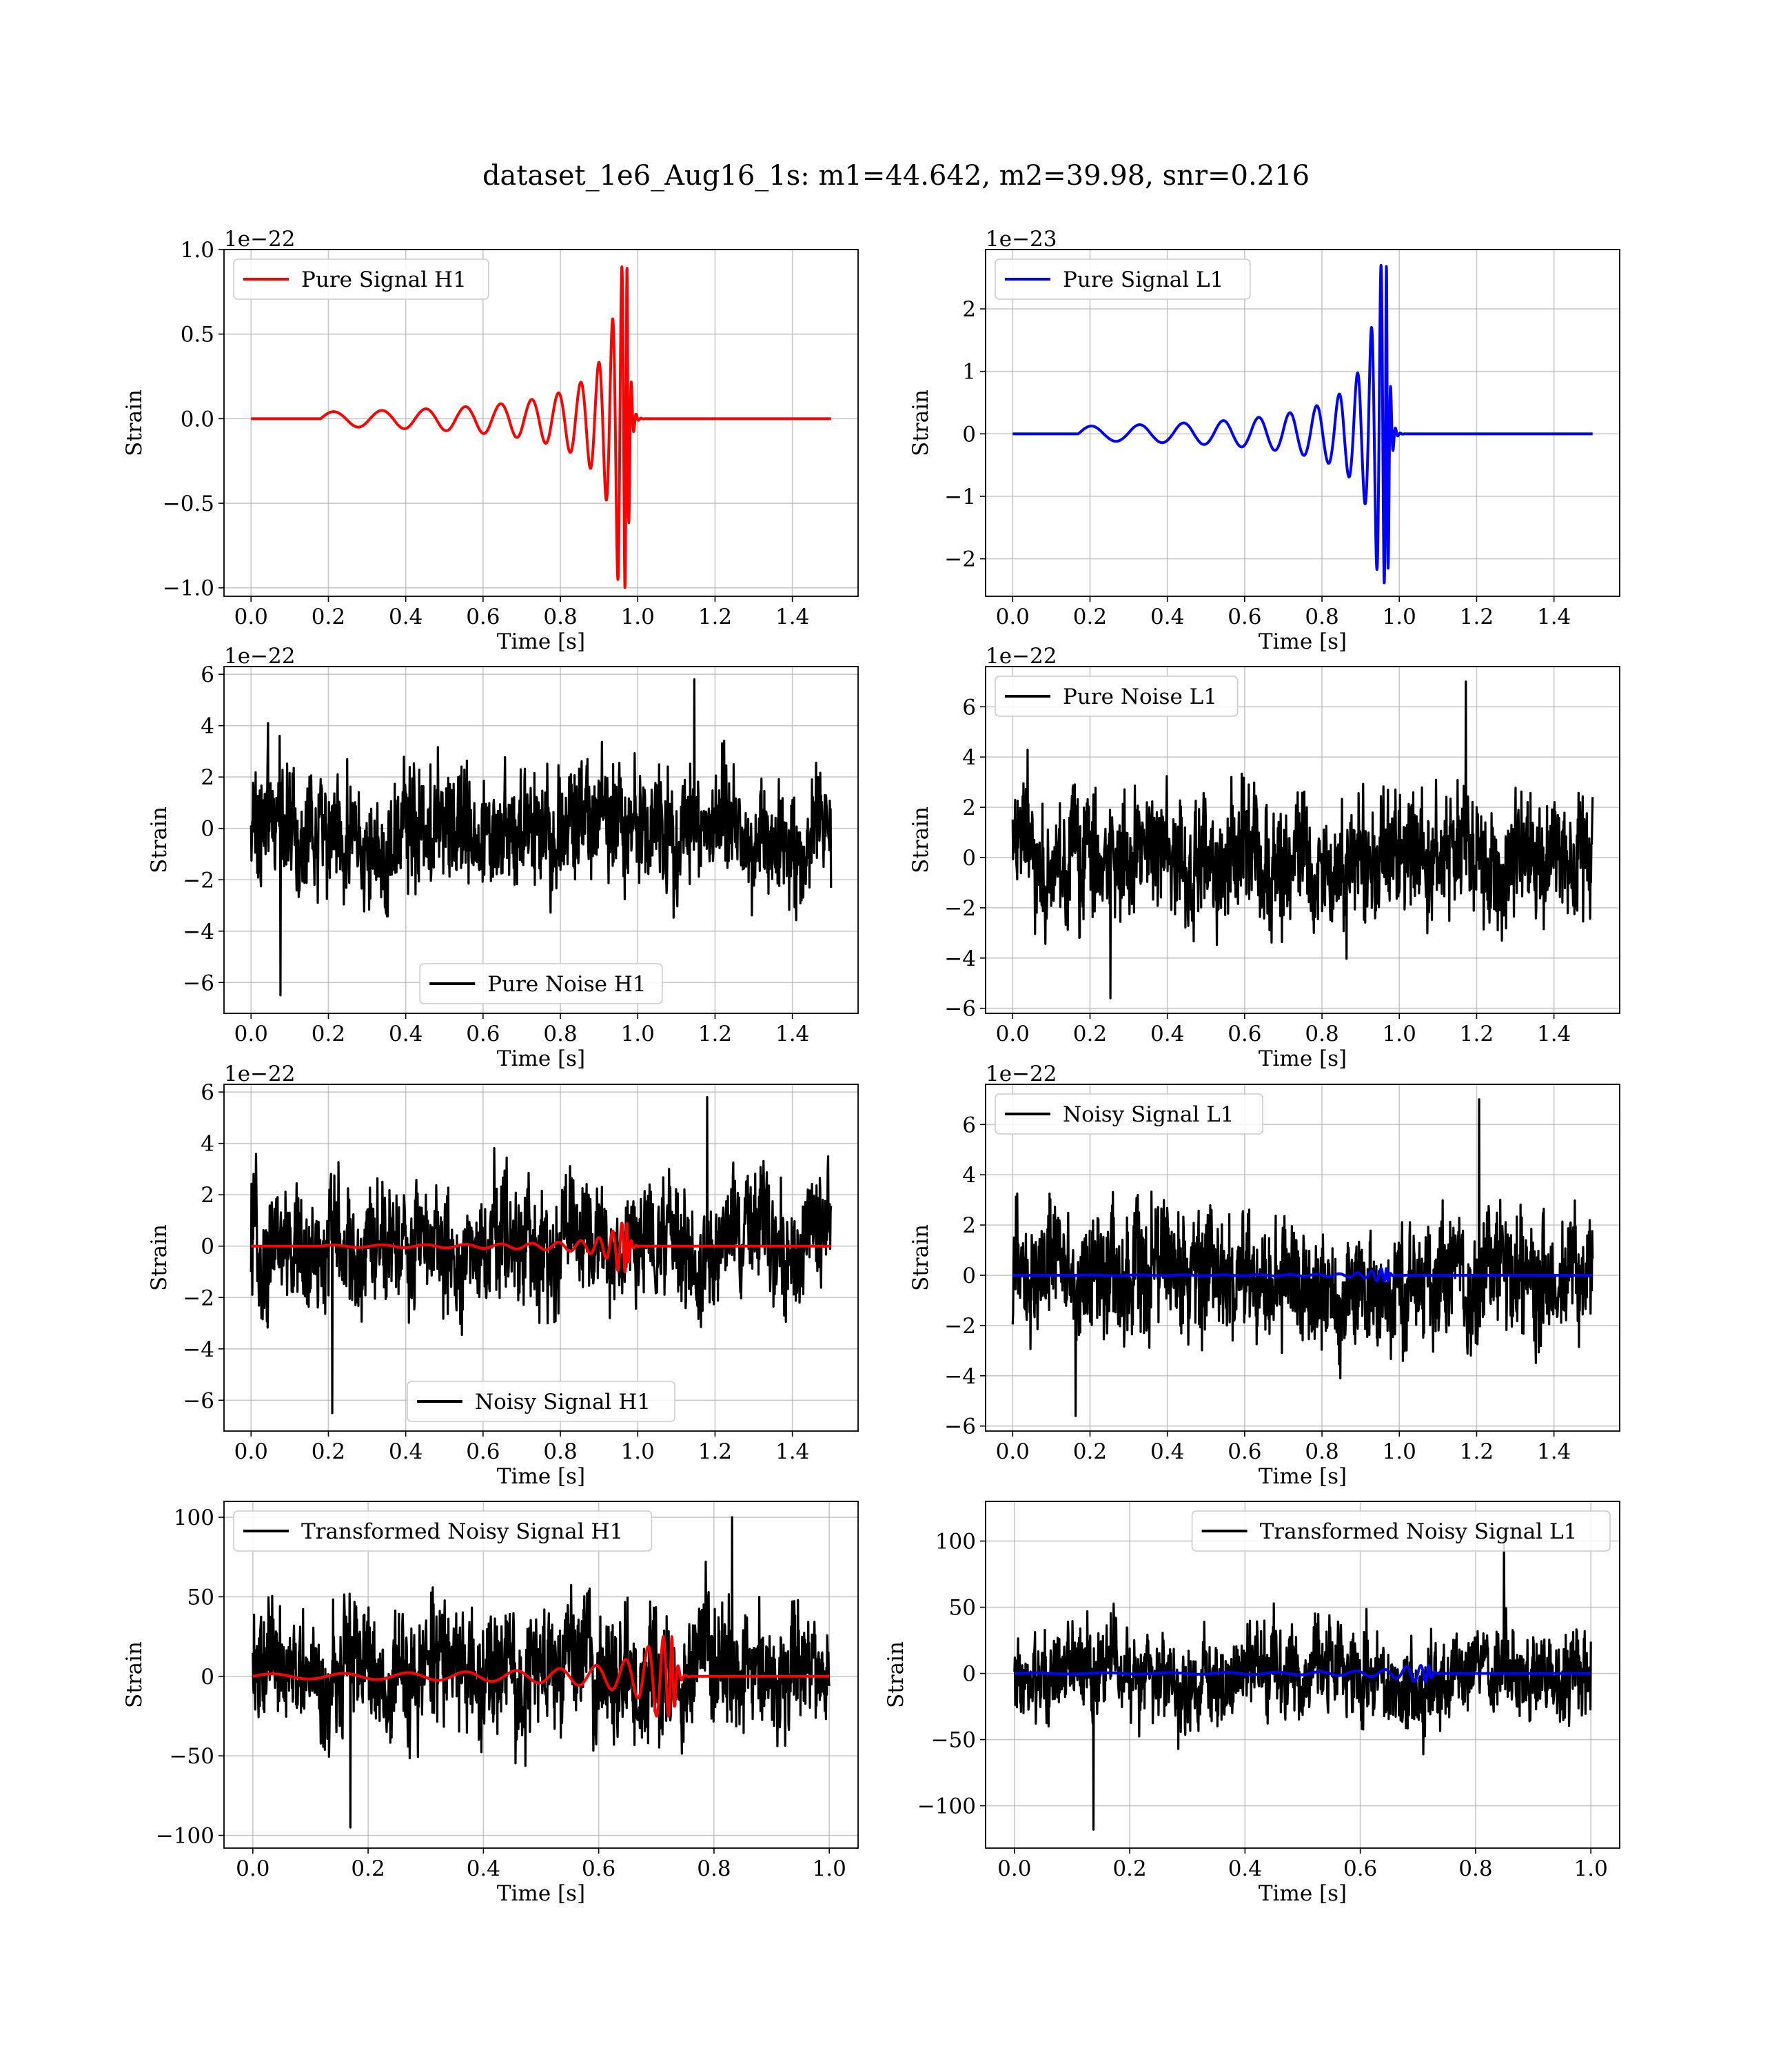  I want to click on axis-offset-text: 1e−23, so click(1021, 239).